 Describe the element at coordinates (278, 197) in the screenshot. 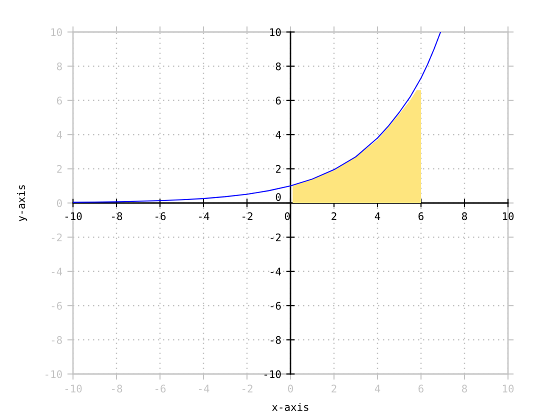

I see `y2-tick-label: 0` at that location.